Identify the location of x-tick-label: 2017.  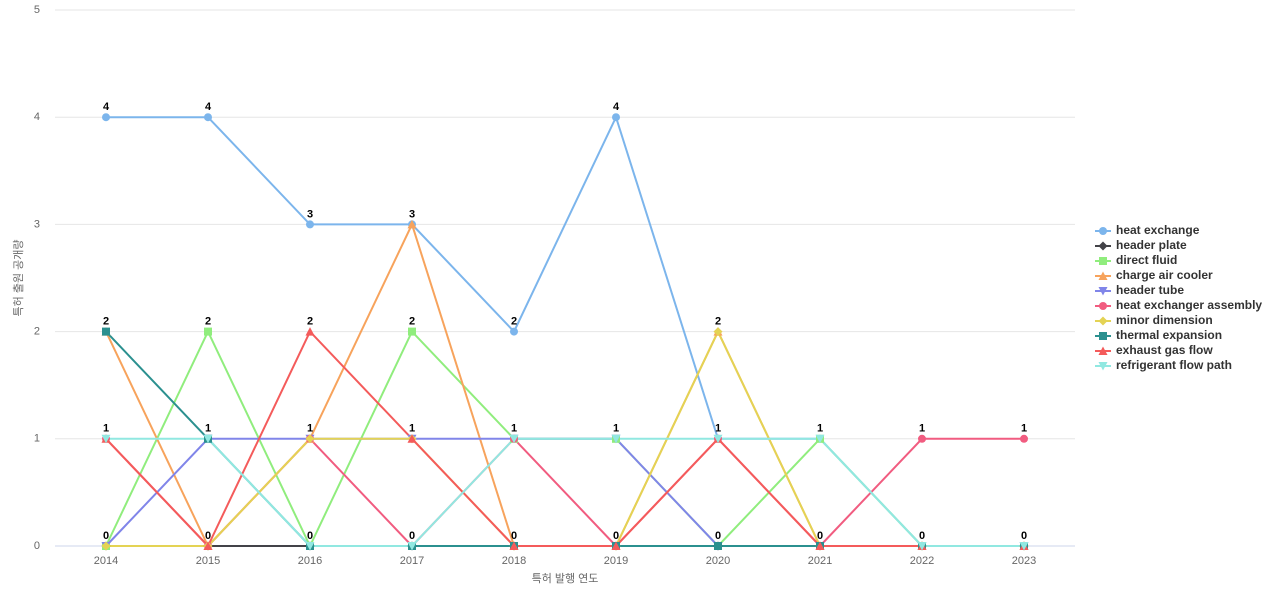
(412, 561).